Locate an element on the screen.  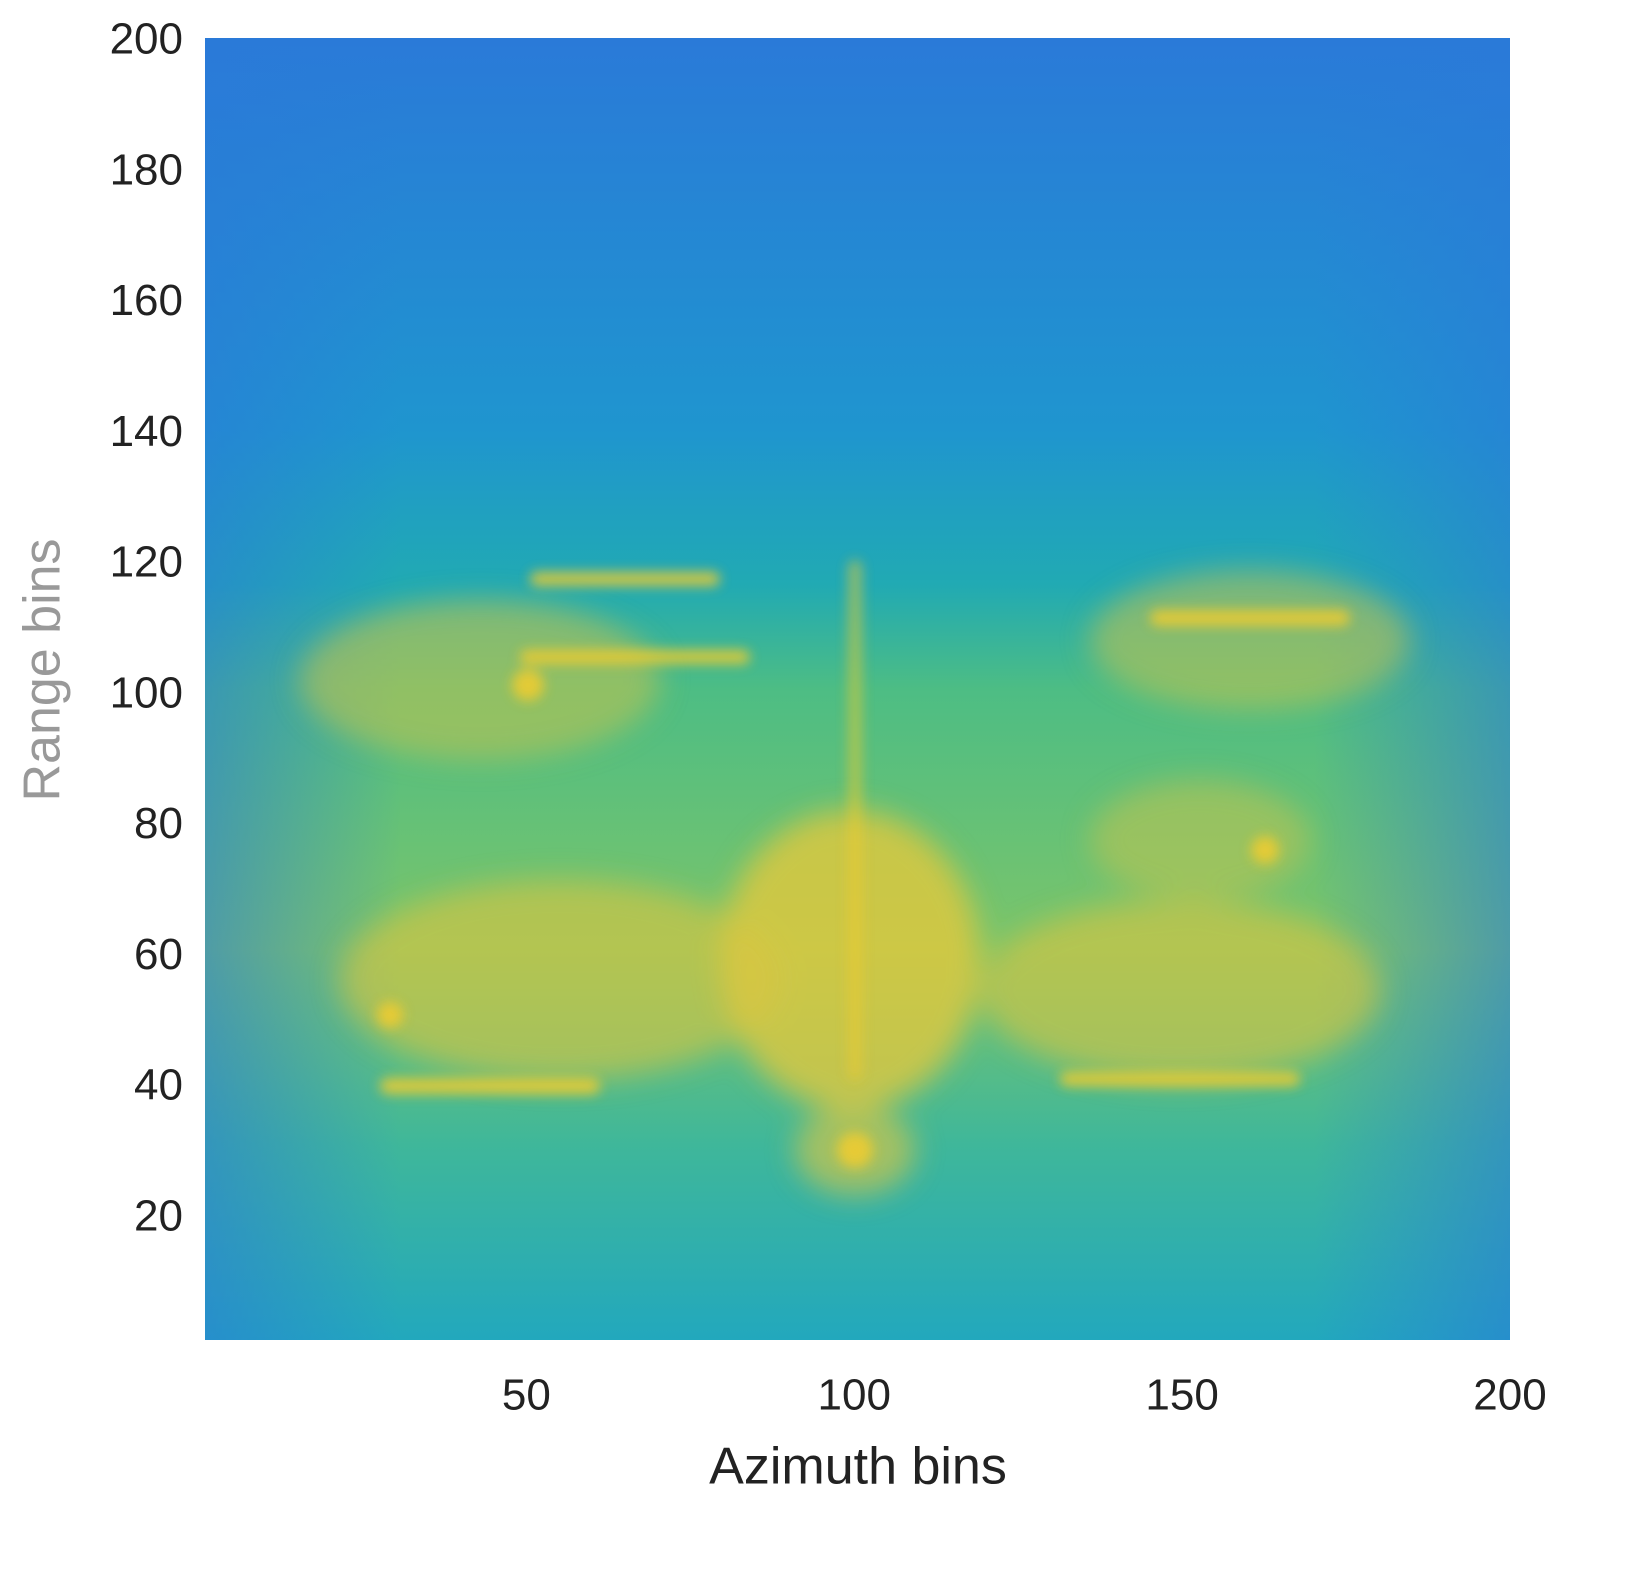
y-tick-label: 180 is located at coordinates (146, 169).